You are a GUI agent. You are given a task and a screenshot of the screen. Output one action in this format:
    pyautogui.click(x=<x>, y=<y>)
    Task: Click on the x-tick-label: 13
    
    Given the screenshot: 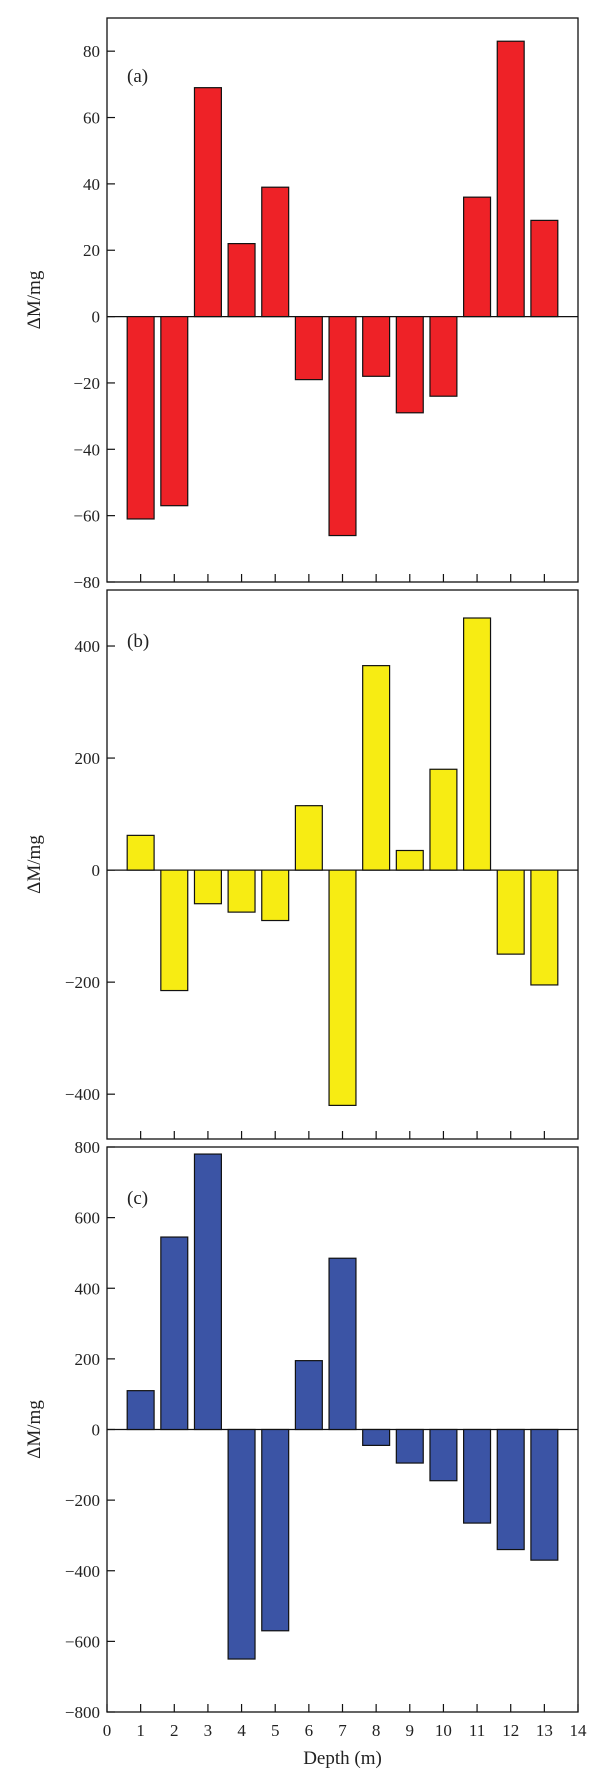 What is the action you would take?
    pyautogui.click(x=544, y=1730)
    